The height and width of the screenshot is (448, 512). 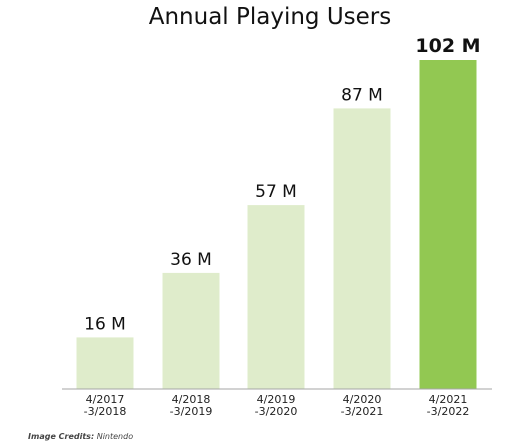 I want to click on chart-title: Annual Playing Users, so click(x=270, y=17).